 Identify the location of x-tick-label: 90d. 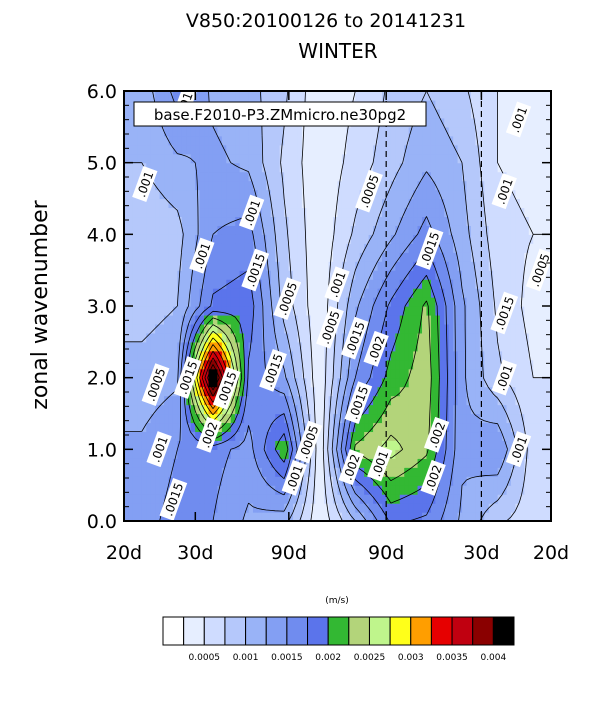
(386, 553).